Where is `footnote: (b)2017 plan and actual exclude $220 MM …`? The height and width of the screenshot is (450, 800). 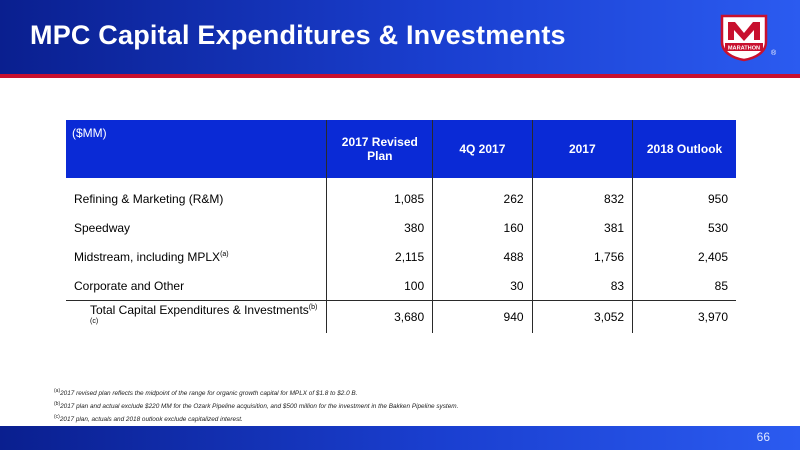 footnote: (b)2017 plan and actual exclude $220 MM … is located at coordinates (404, 405).